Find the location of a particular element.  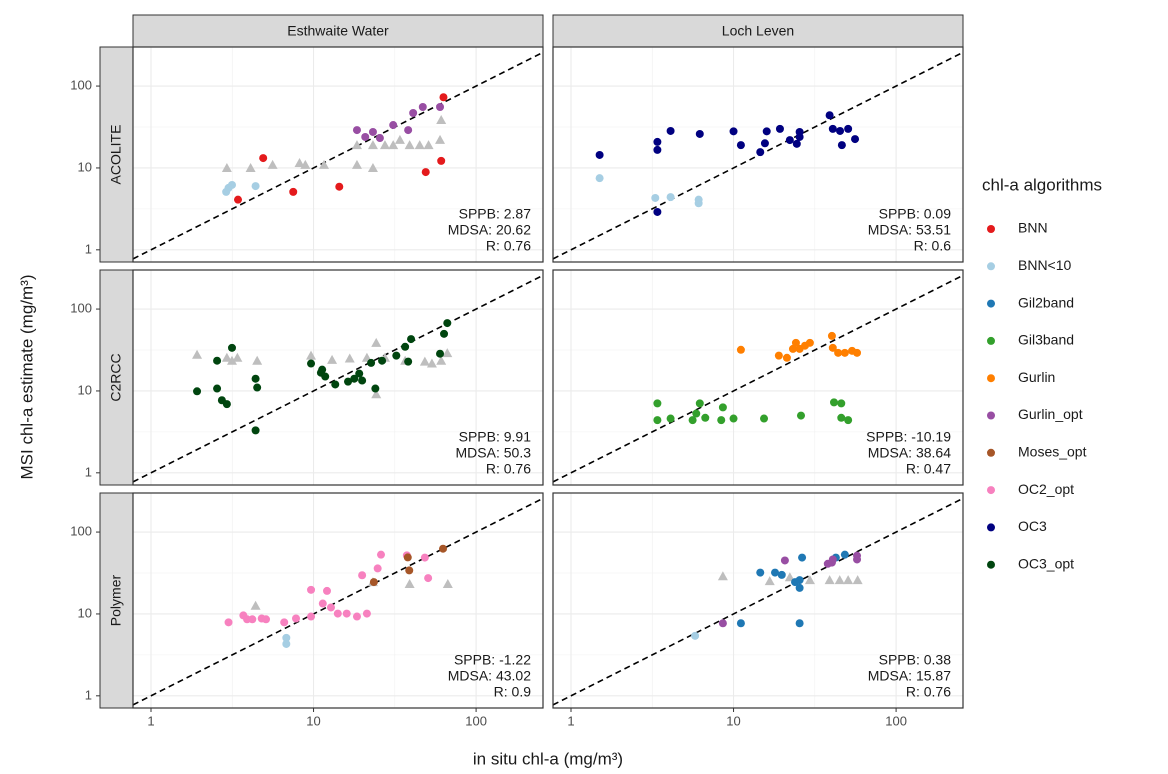

x-axis-title: in situ chl-a (mg/m³) is located at coordinates (548, 758).